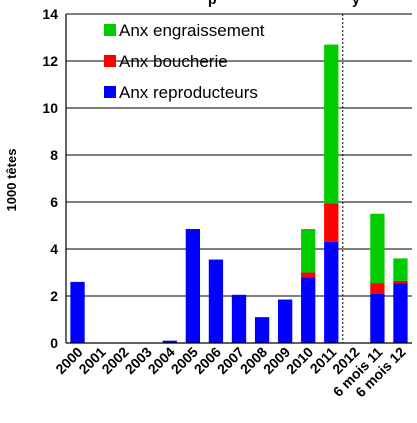 The width and height of the screenshot is (417, 423). What do you see at coordinates (54, 296) in the screenshot?
I see `y-tick-label: 2` at bounding box center [54, 296].